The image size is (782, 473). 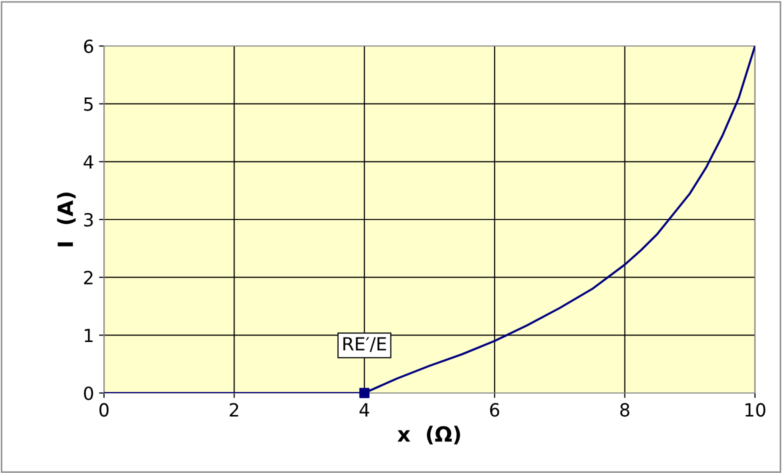 What do you see at coordinates (88, 335) in the screenshot?
I see `y-tick-label: 1` at bounding box center [88, 335].